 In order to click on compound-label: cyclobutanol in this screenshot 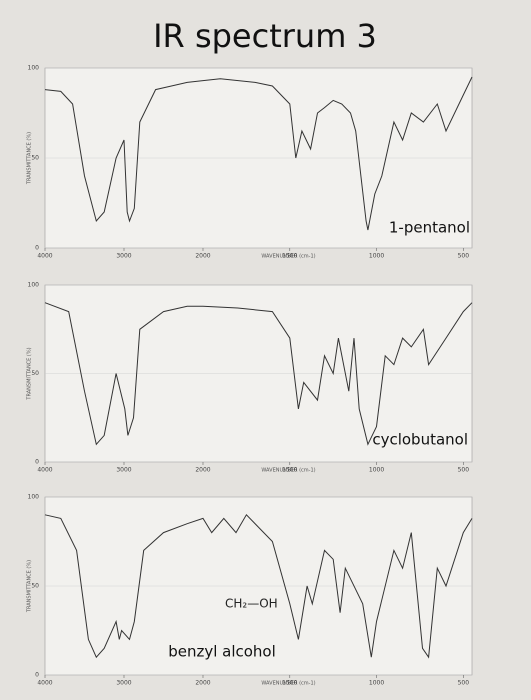, I will do `click(420, 440)`.